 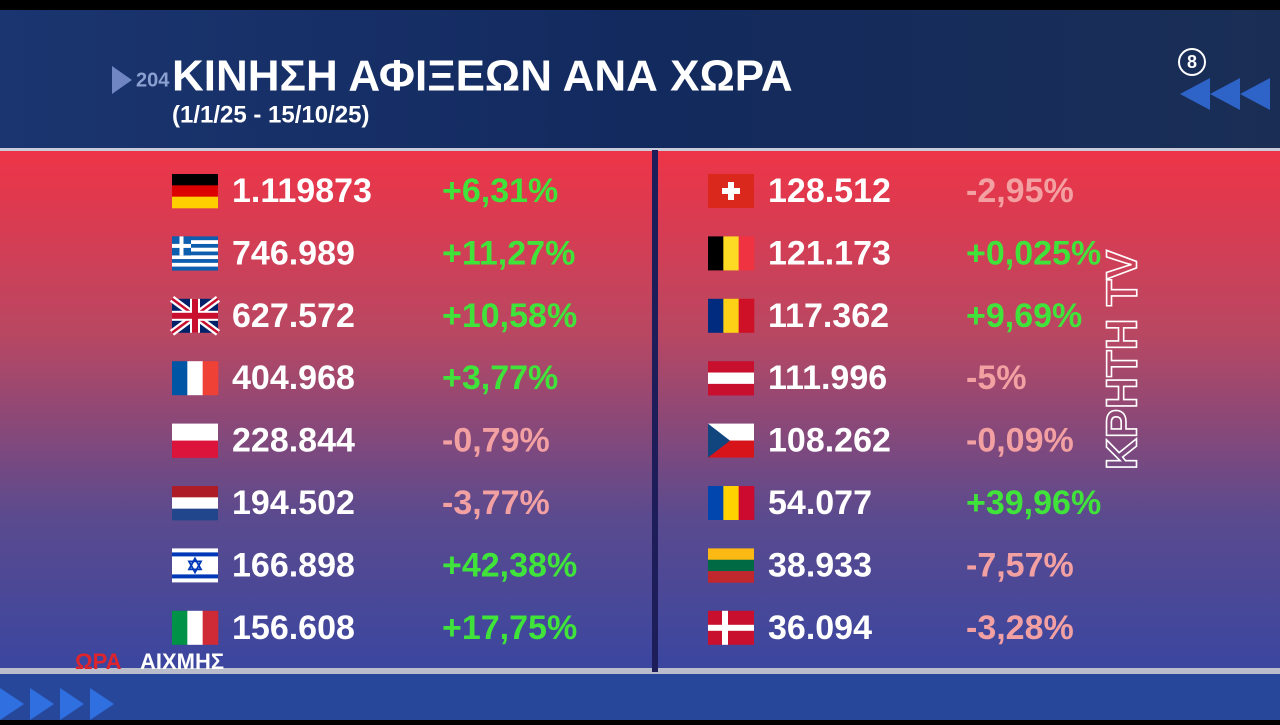 What do you see at coordinates (500, 191) in the screenshot?
I see `change-percent: +6,31%` at bounding box center [500, 191].